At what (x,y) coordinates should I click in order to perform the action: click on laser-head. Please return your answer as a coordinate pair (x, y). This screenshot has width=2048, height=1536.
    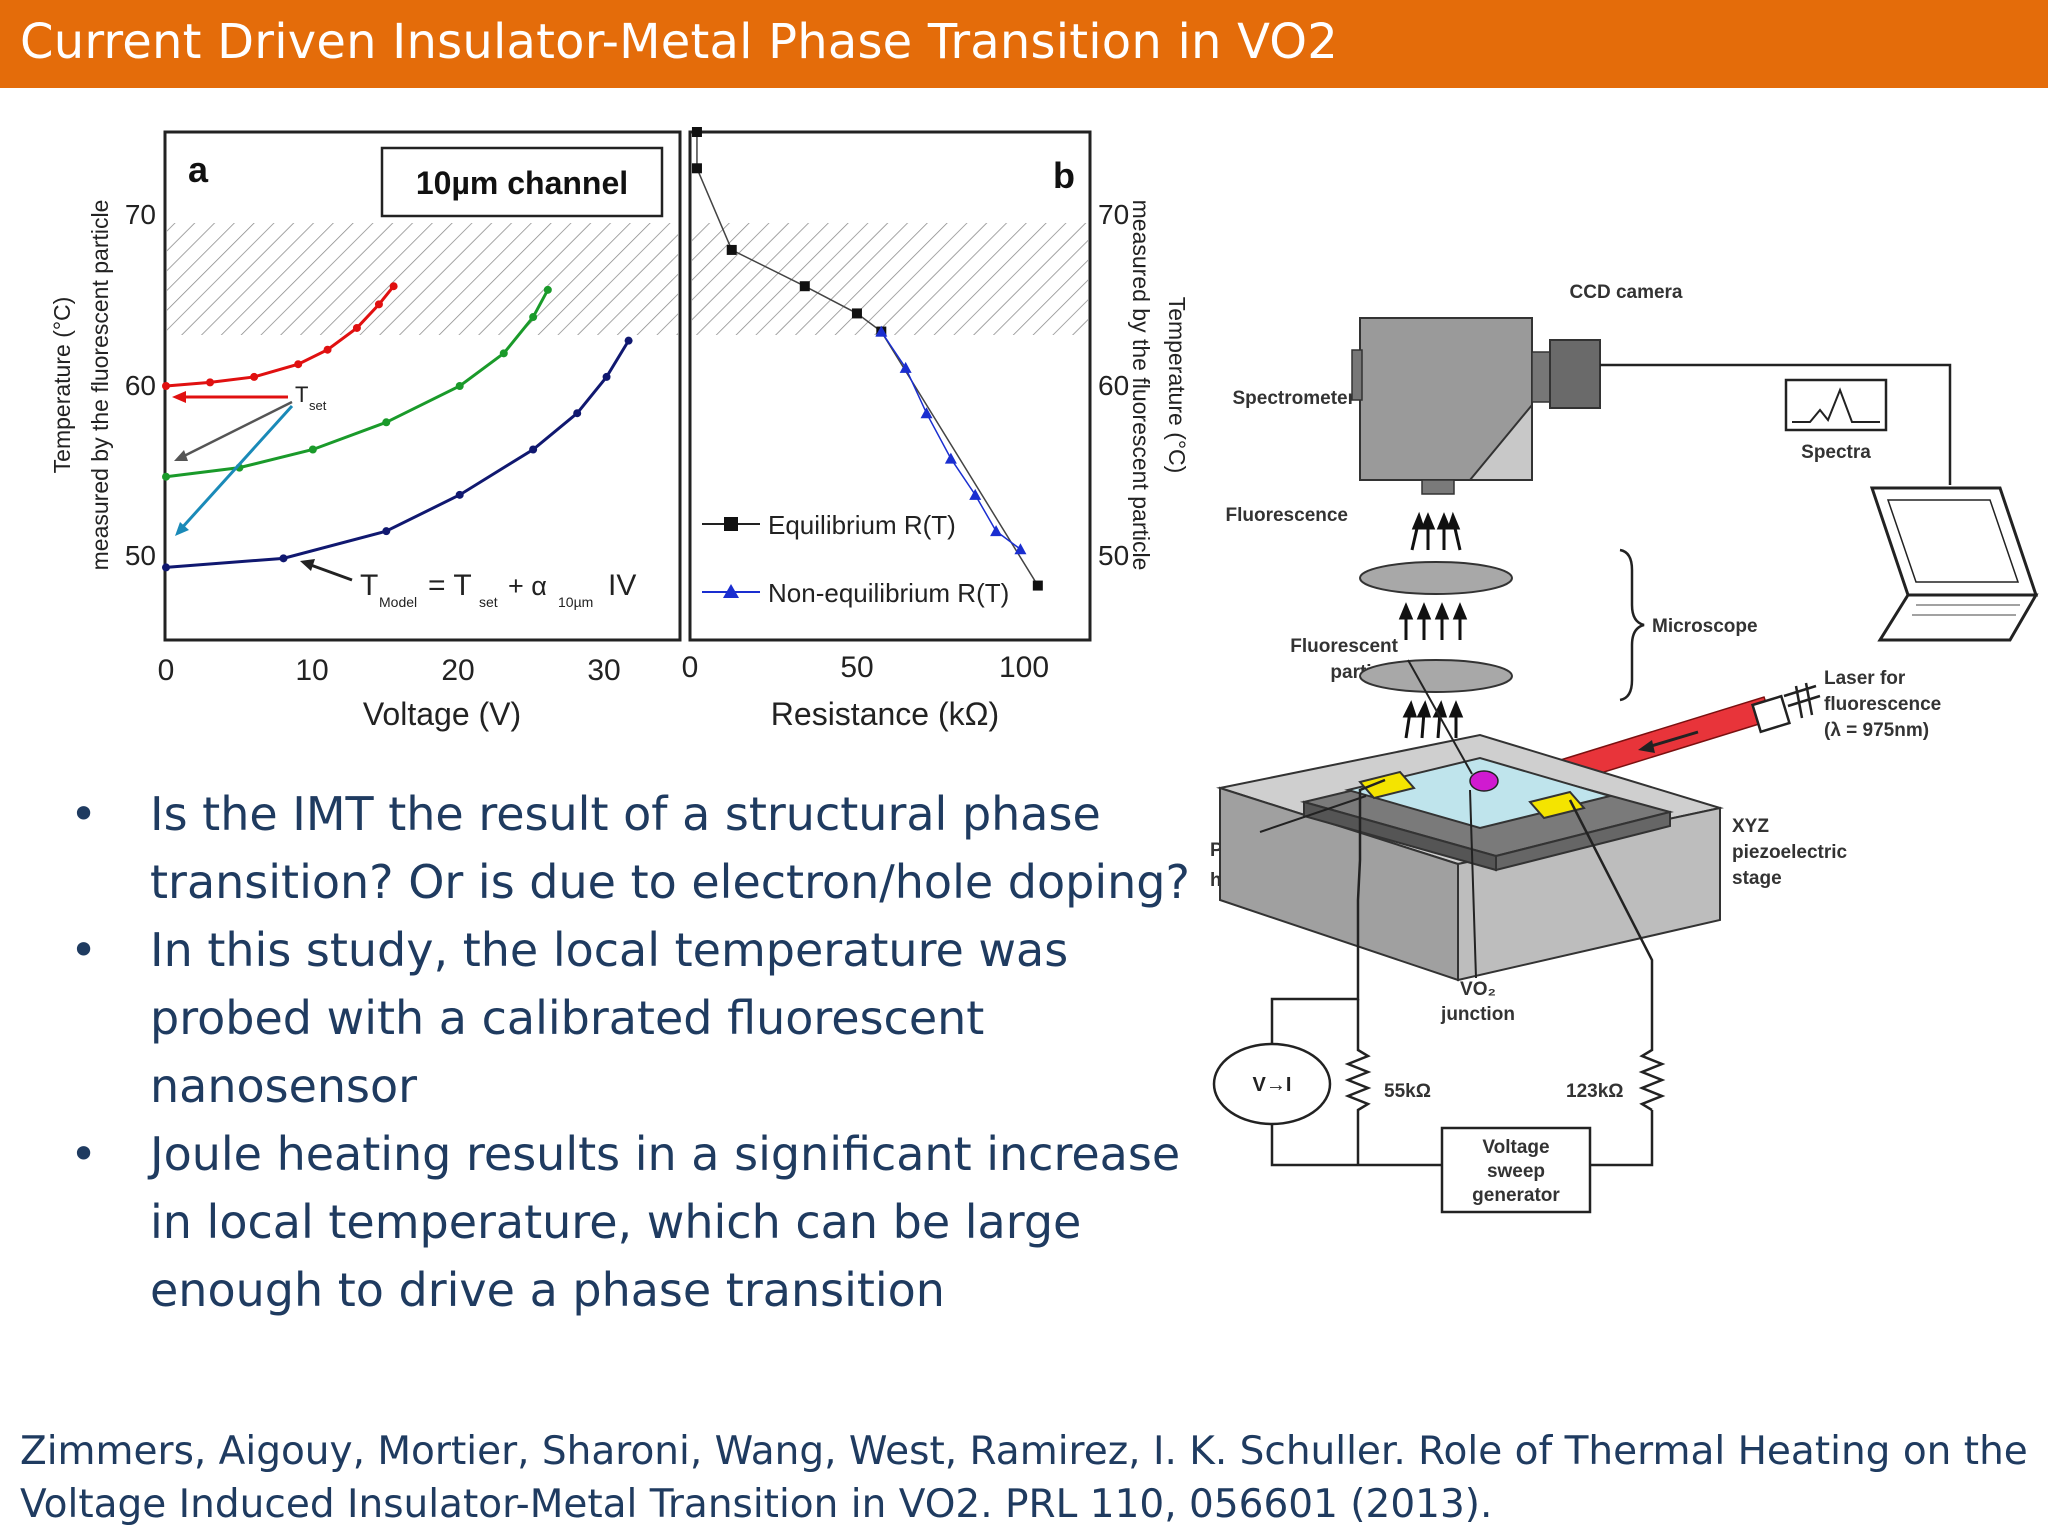
    Looking at the image, I should click on (1786, 708).